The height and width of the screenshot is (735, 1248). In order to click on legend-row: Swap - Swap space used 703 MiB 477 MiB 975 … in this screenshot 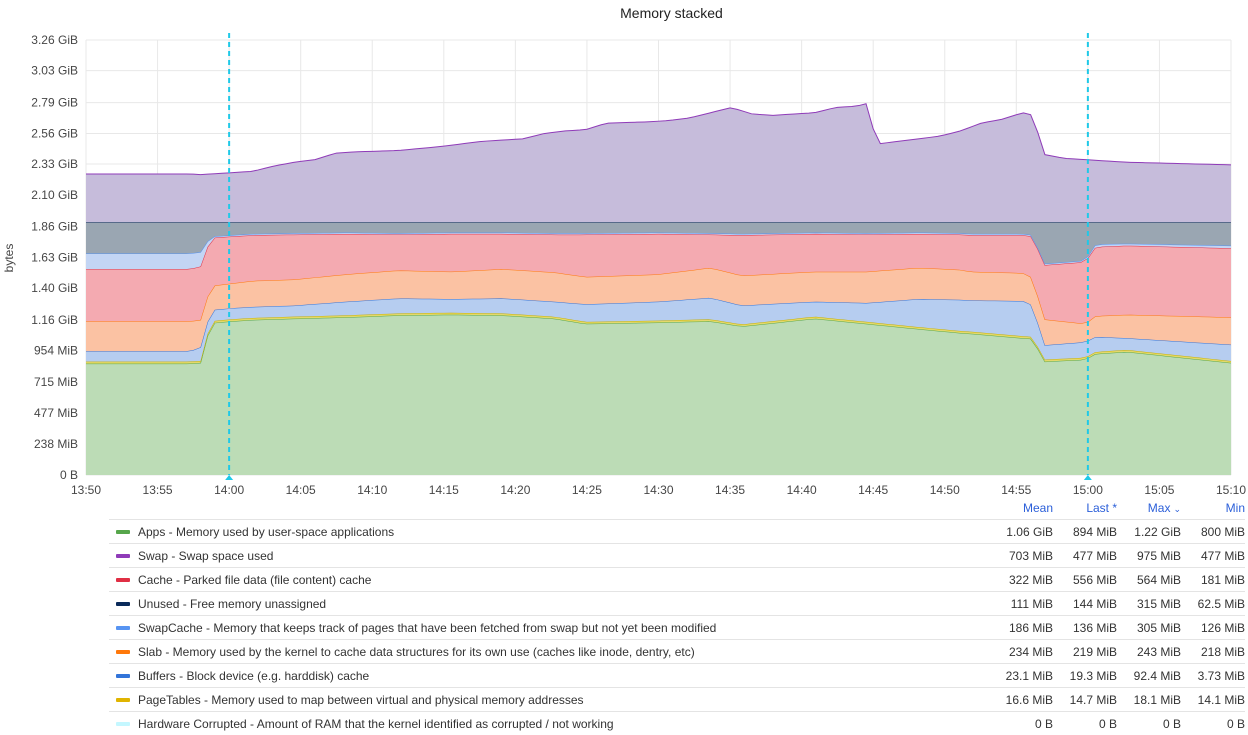, I will do `click(677, 555)`.